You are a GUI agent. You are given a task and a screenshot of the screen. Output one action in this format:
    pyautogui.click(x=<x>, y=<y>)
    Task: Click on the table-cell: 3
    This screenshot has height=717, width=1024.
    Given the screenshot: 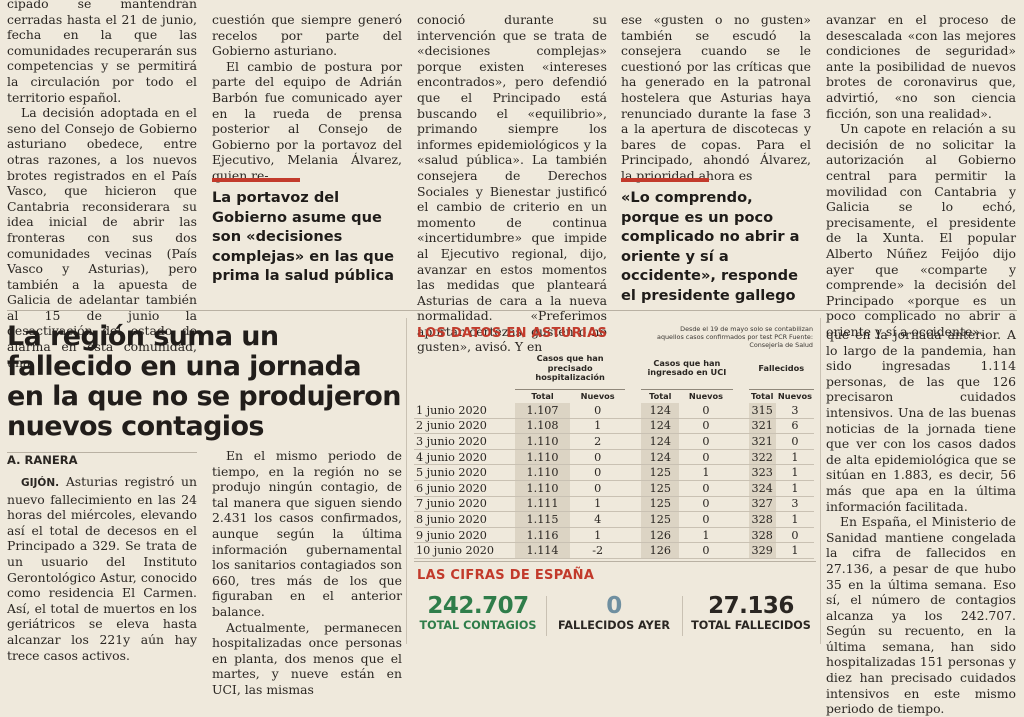 What is the action you would take?
    pyautogui.click(x=794, y=504)
    